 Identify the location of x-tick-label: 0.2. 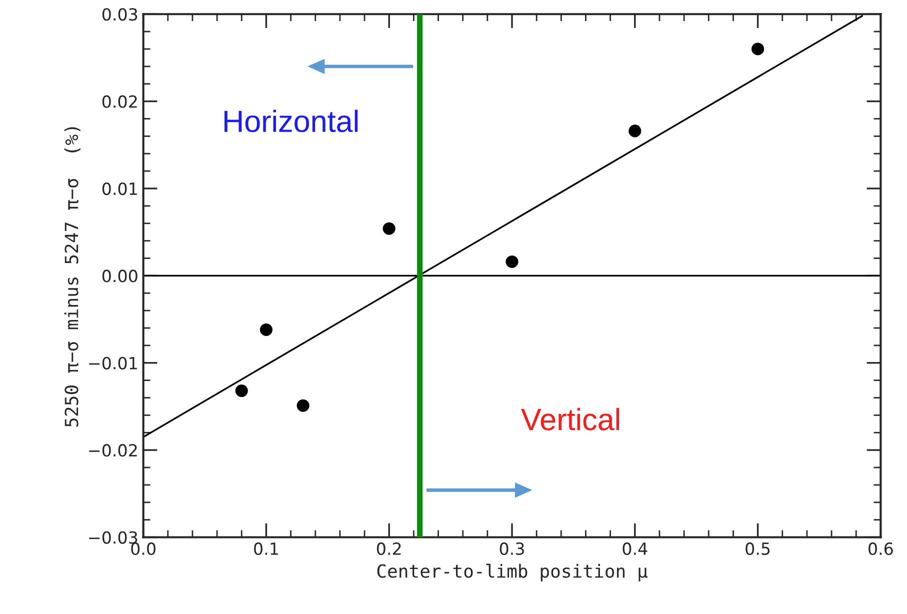
(388, 549).